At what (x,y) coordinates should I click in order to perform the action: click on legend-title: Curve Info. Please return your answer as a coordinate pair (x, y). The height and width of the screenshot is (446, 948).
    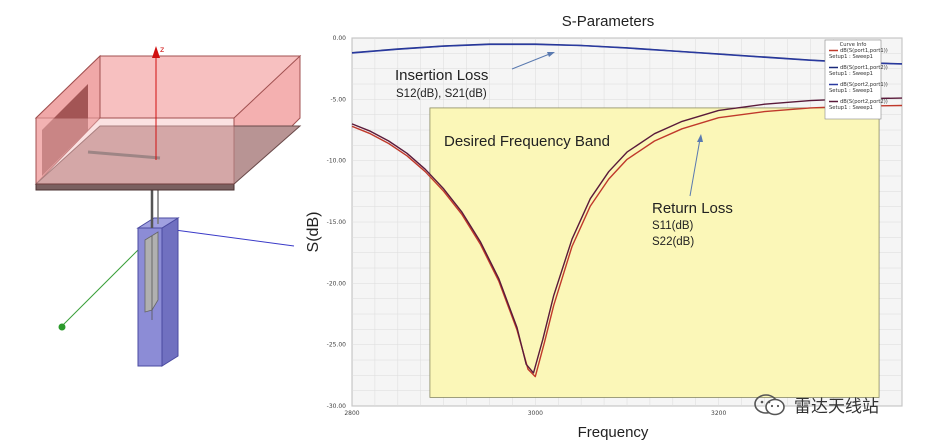
    Looking at the image, I should click on (853, 45).